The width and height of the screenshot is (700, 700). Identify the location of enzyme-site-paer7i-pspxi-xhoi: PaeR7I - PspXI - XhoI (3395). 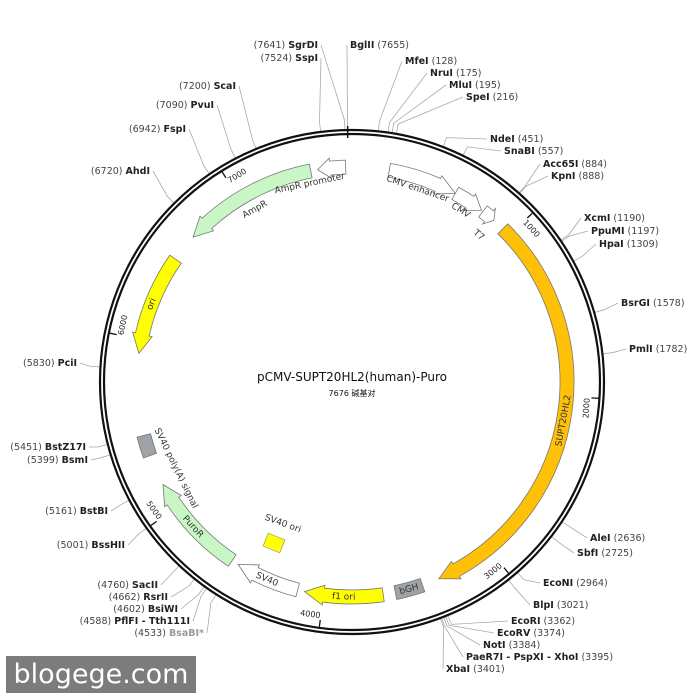
(527, 640).